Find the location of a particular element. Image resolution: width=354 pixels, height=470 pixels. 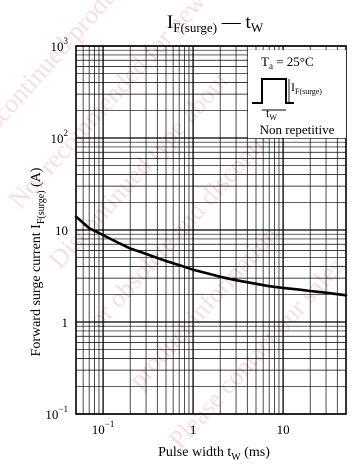

x-tick-label: 10 is located at coordinates (283, 429).